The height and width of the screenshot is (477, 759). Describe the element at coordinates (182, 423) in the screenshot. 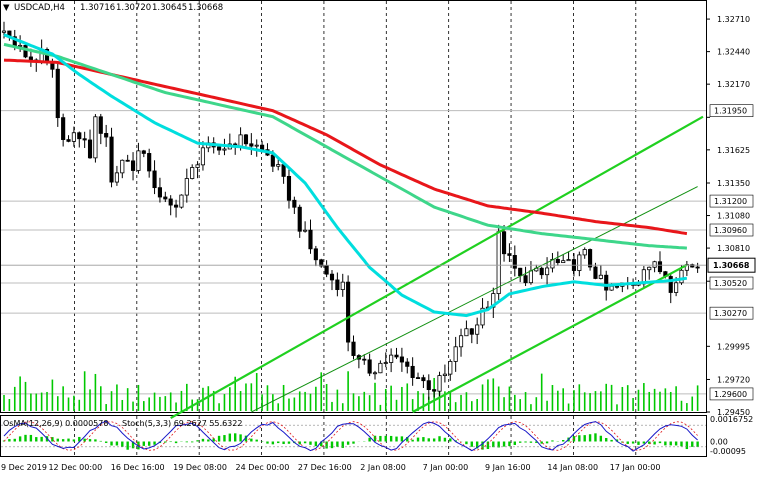

I see `stoch-label: Stoch(5,3,3) 69.2627 55.6322` at that location.